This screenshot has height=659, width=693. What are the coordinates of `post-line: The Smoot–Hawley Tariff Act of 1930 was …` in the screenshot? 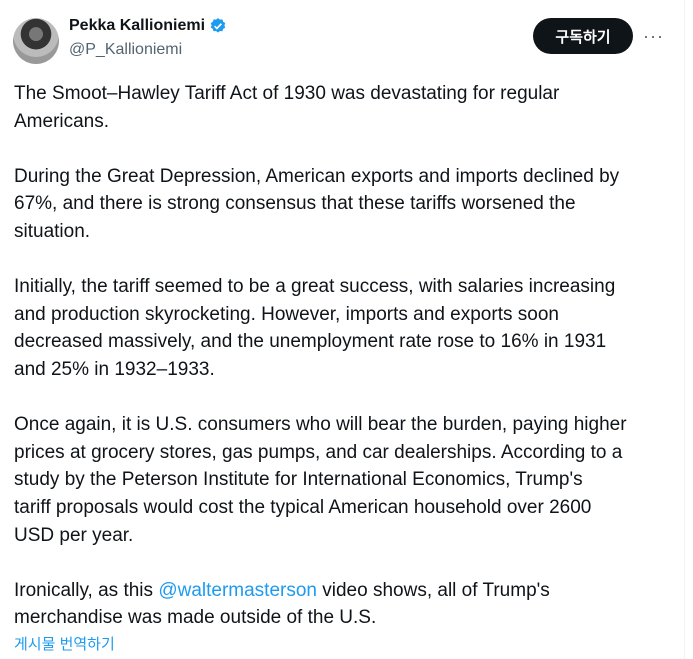 It's located at (287, 93).